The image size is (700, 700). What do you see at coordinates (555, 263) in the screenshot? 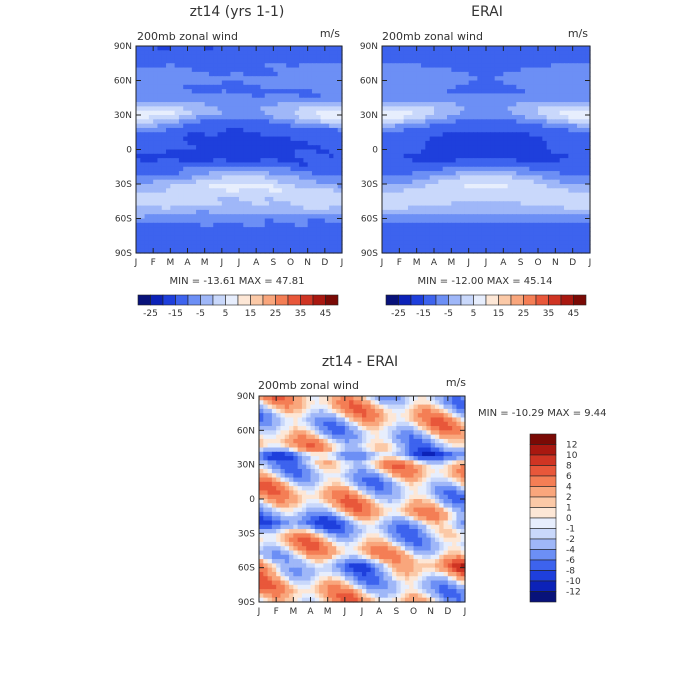
I see `x-tick-label: N` at bounding box center [555, 263].